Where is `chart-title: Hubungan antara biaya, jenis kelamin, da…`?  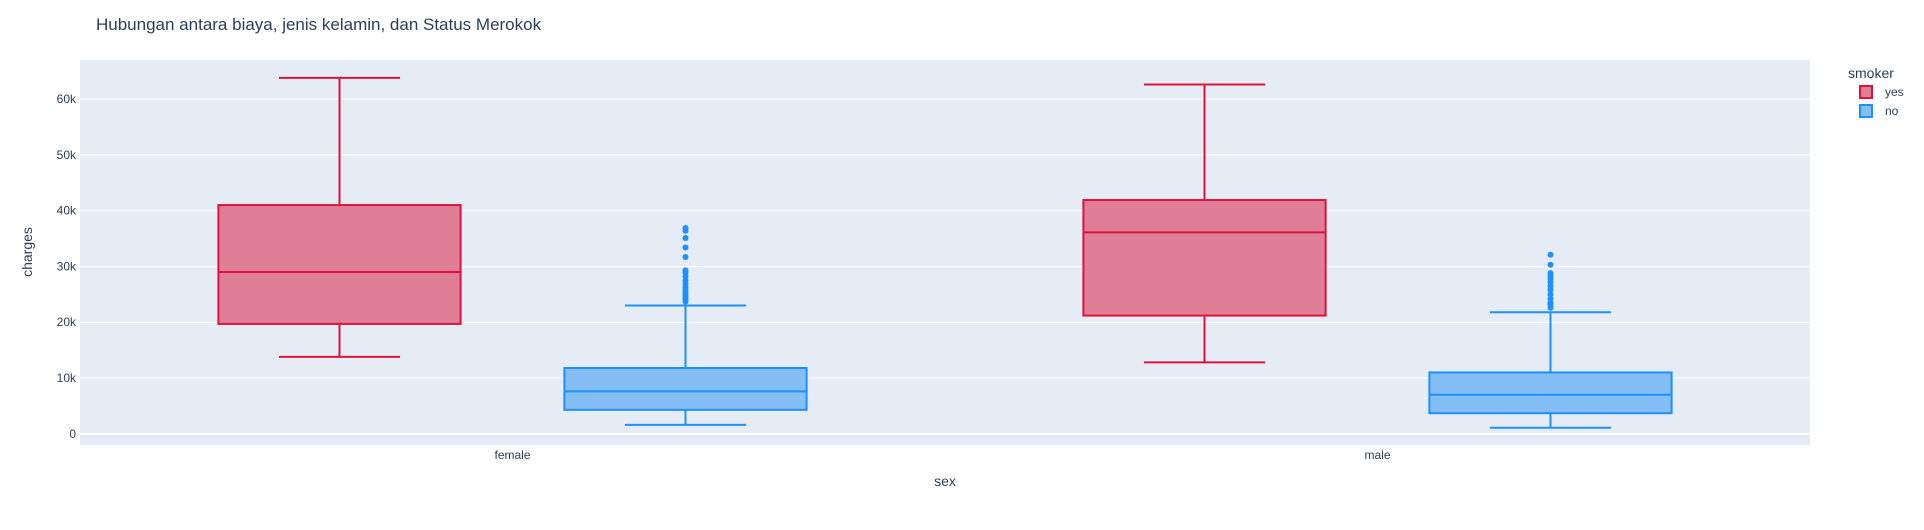 chart-title: Hubungan antara biaya, jenis kelamin, da… is located at coordinates (319, 24).